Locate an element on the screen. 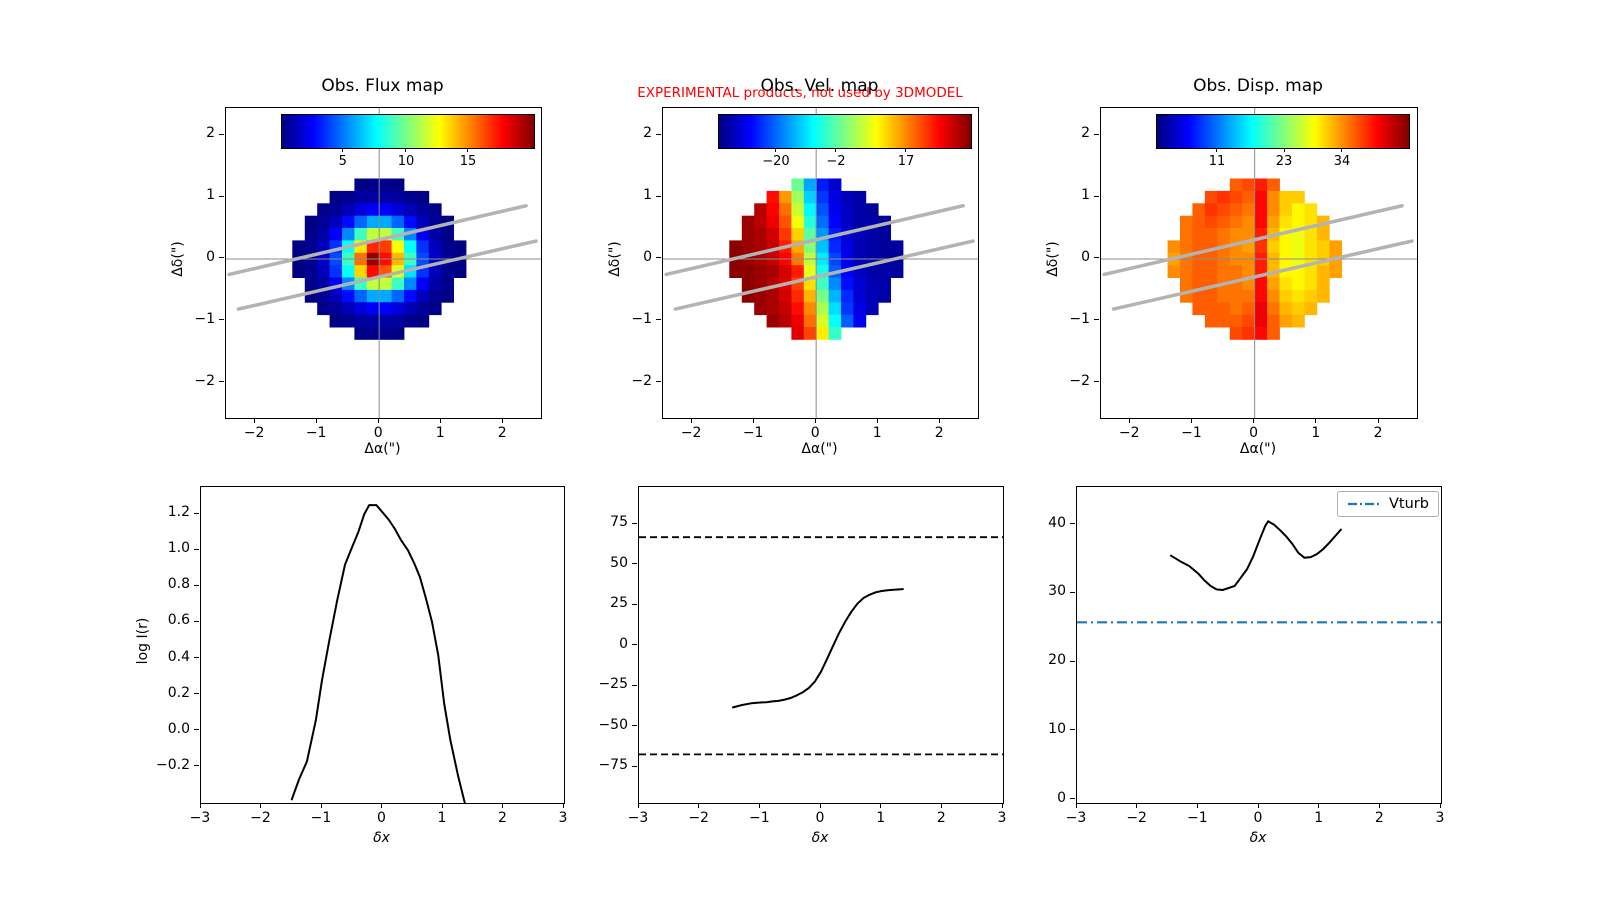 The image size is (1600, 900). y-tick-label: 1 is located at coordinates (210, 195).